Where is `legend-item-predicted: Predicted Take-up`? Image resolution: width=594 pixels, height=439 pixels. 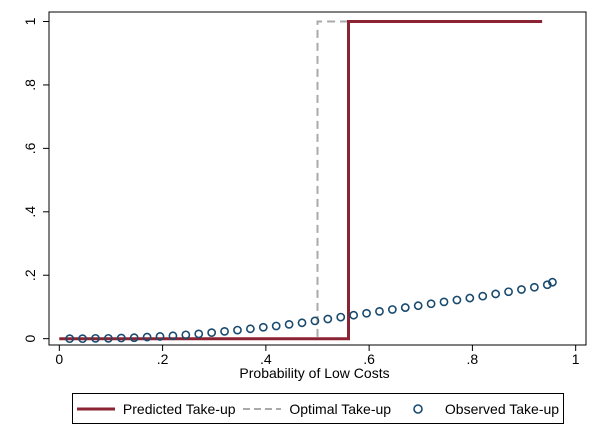
legend-item-predicted: Predicted Take-up is located at coordinates (156, 408).